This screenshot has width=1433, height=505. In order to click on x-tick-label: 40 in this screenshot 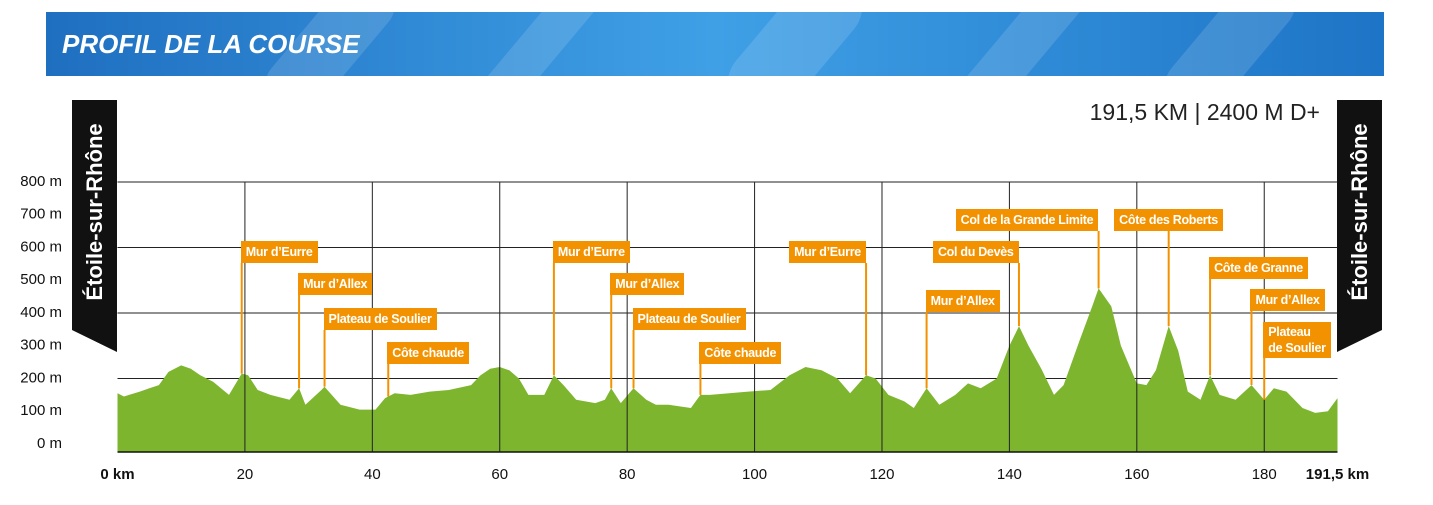, I will do `click(372, 474)`.